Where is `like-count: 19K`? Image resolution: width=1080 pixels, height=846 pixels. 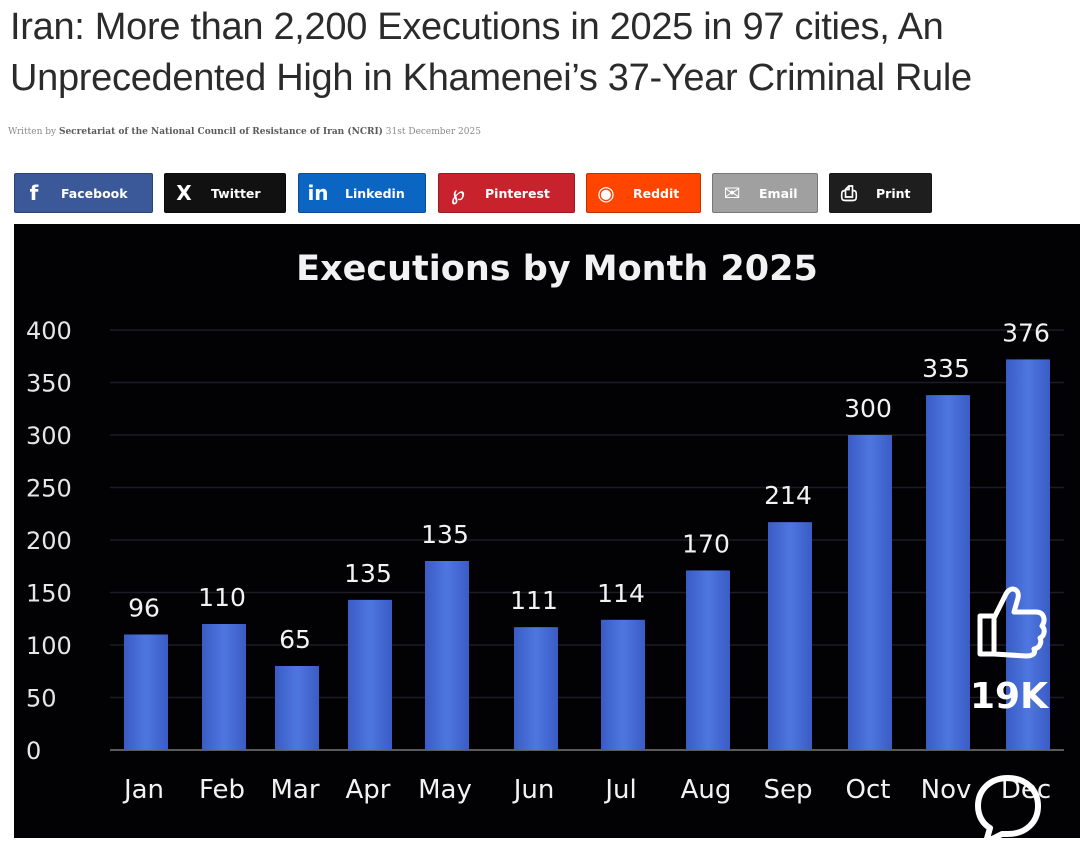
like-count: 19K is located at coordinates (1009, 696).